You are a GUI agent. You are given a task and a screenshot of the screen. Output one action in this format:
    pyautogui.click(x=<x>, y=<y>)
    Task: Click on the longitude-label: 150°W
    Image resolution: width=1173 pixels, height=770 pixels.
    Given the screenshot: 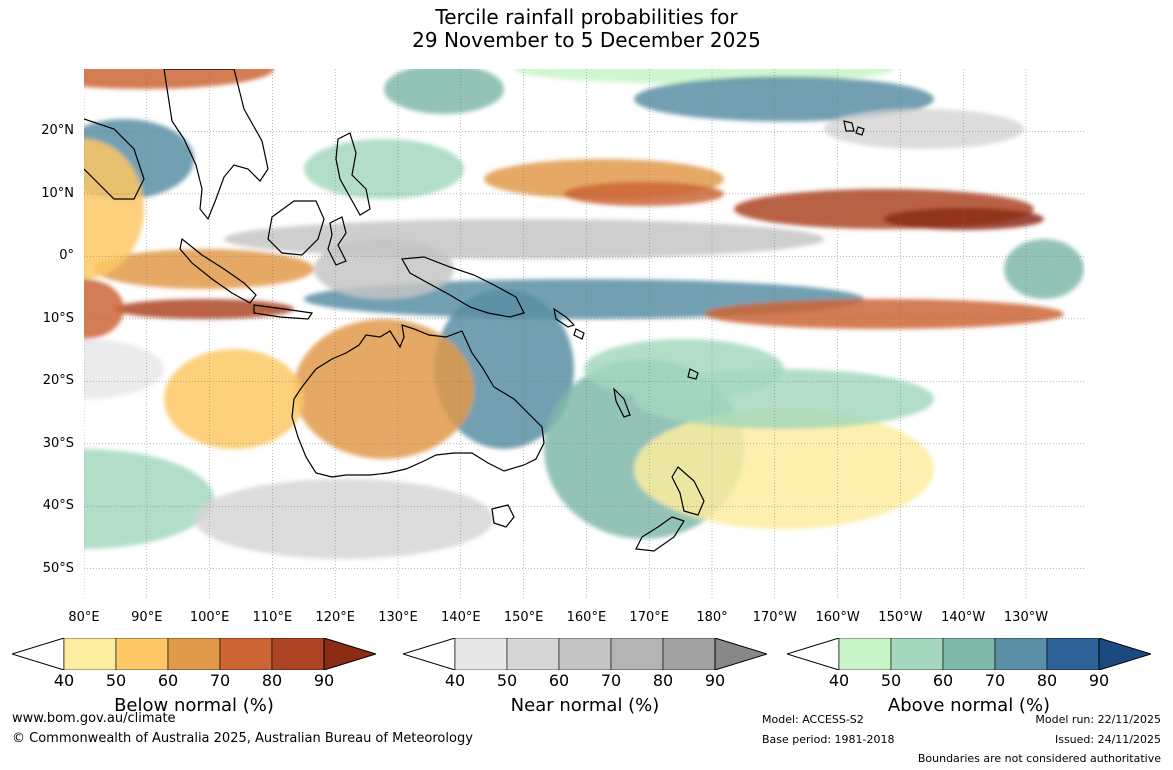 What is the action you would take?
    pyautogui.click(x=900, y=617)
    